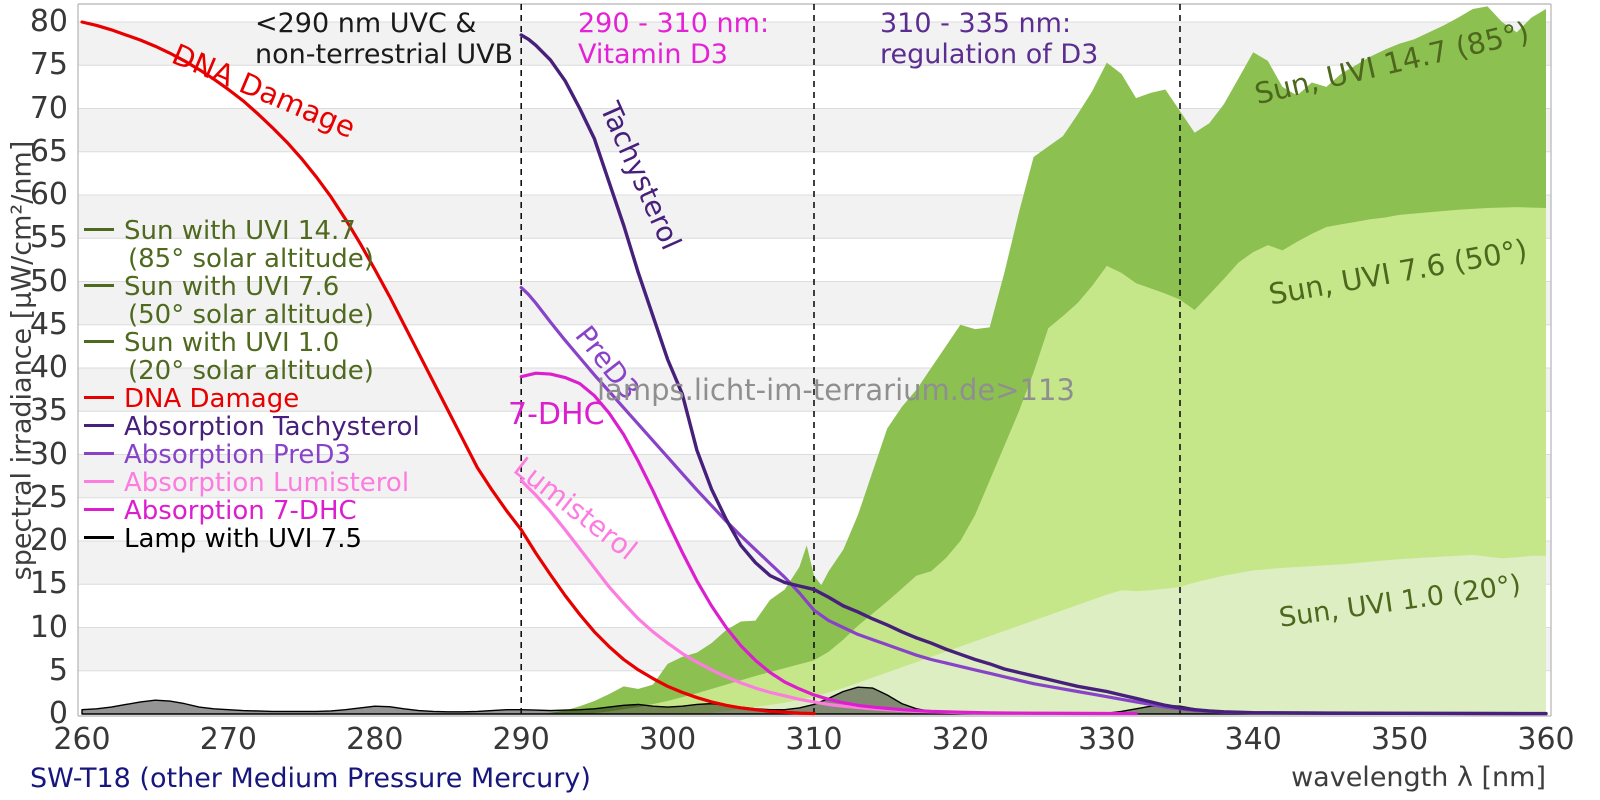  I want to click on legend-item-label: Absorption PreD3, so click(237, 455).